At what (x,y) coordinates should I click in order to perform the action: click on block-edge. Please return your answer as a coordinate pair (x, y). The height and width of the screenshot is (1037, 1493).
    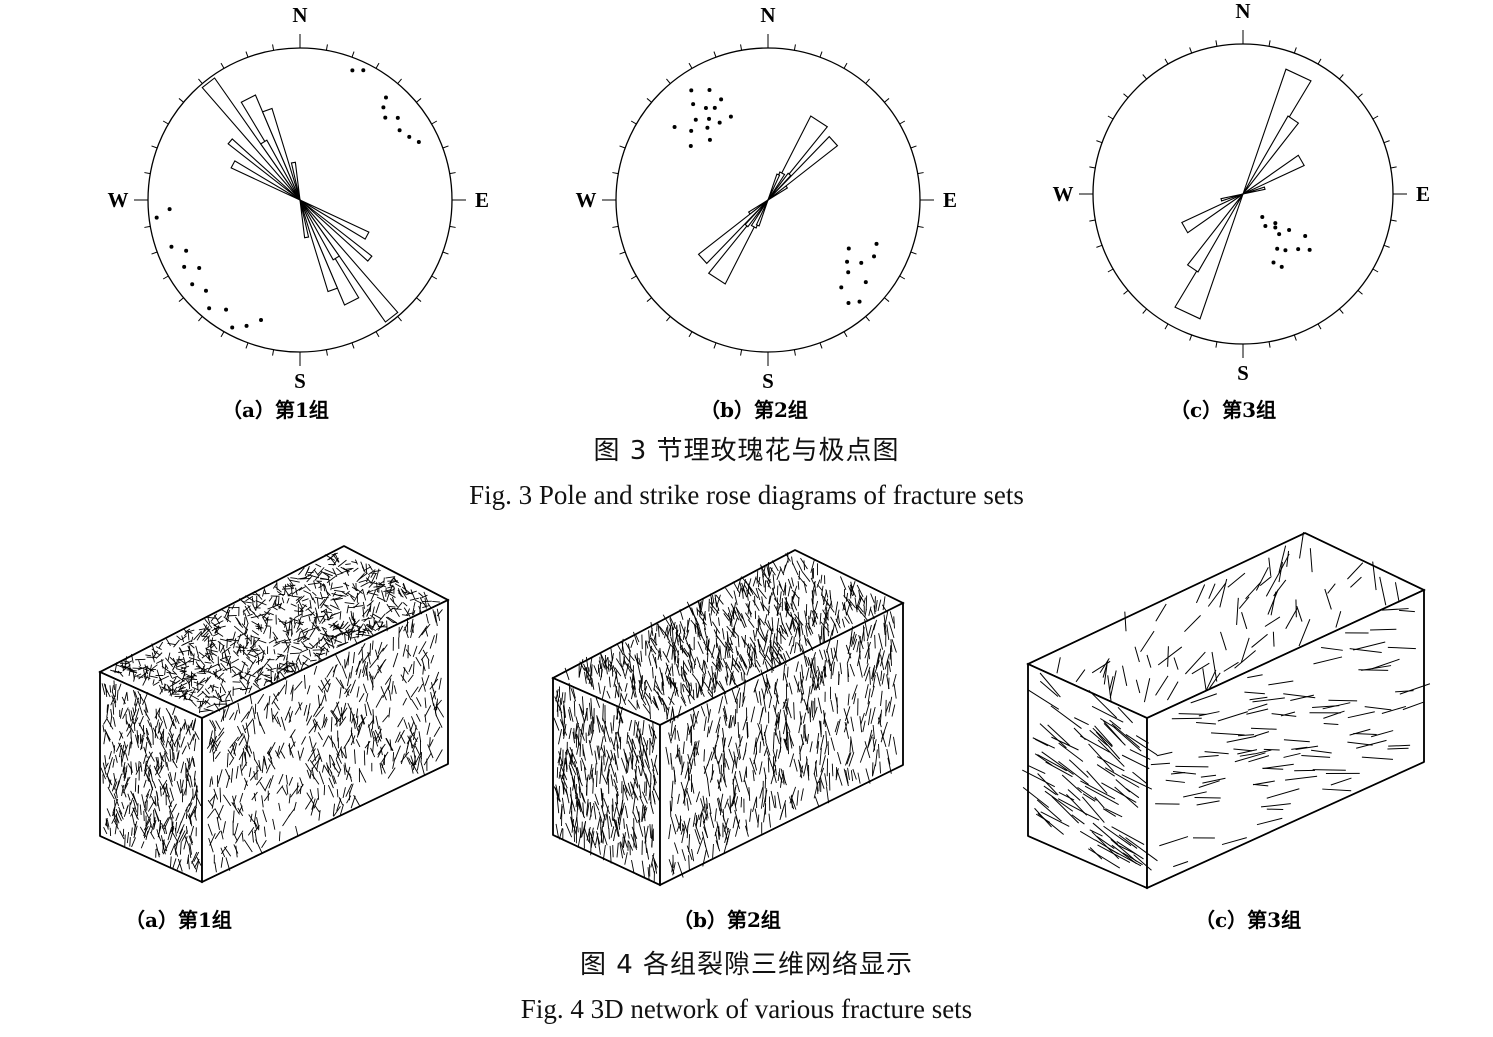
    Looking at the image, I should click on (1087, 862).